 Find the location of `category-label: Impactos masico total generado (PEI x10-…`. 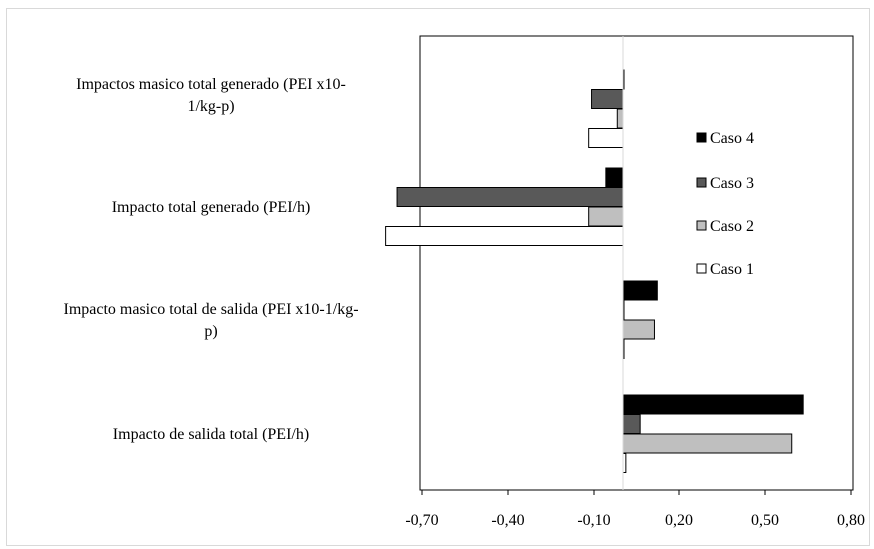

category-label: Impactos masico total generado (PEI x10-… is located at coordinates (211, 95).